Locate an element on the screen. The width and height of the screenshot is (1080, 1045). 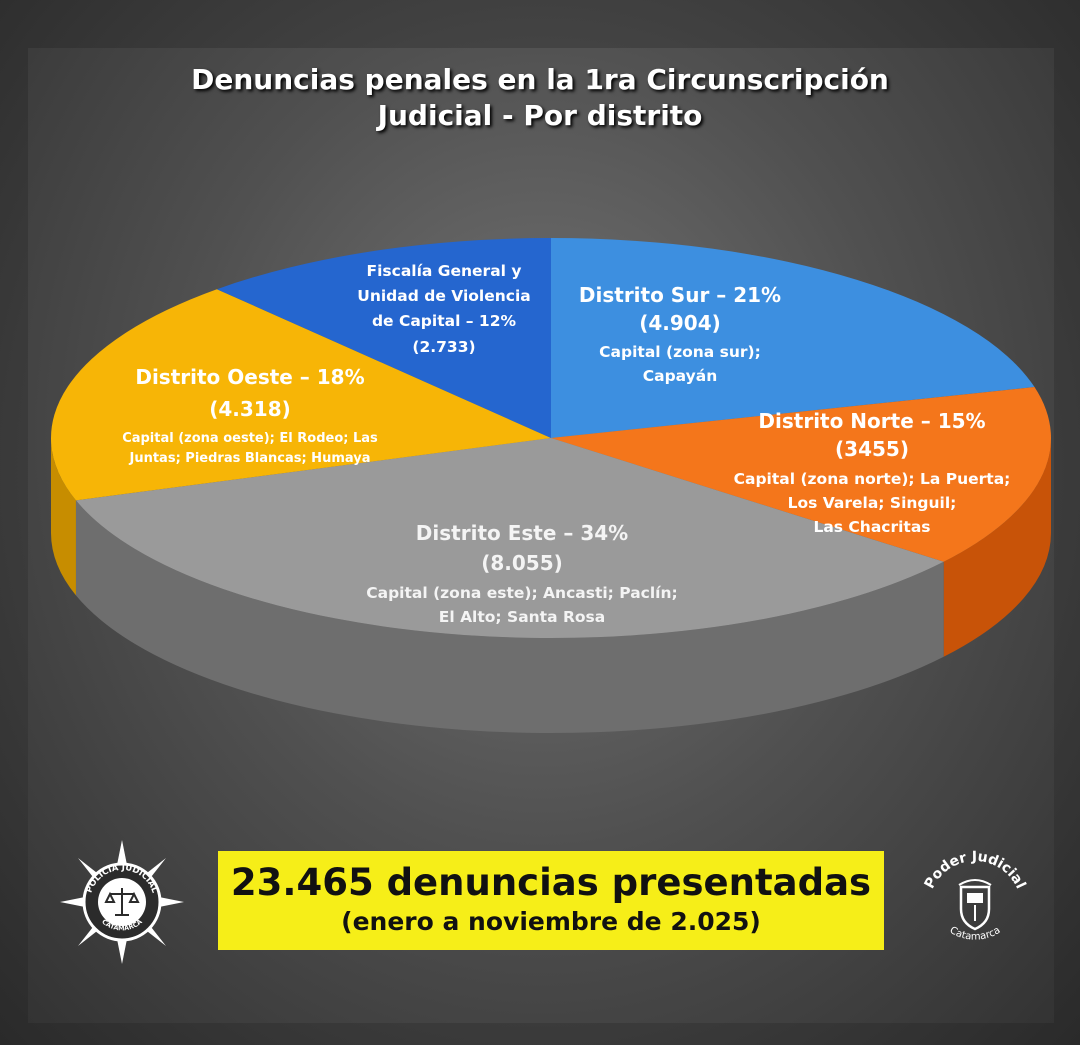
label-este-value: (8.055) is located at coordinates (522, 563).